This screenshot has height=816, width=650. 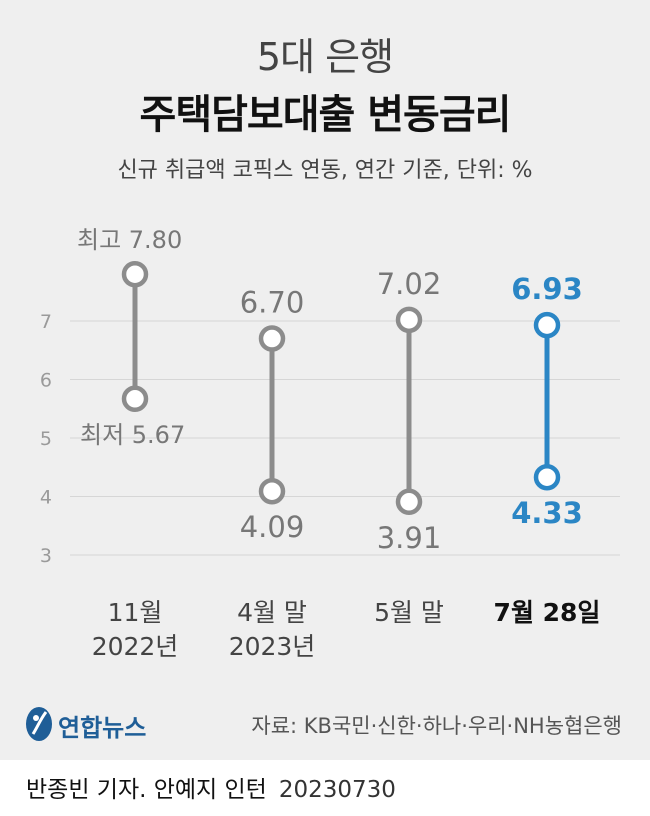 What do you see at coordinates (547, 513) in the screenshot?
I see `low-label: 4.33` at bounding box center [547, 513].